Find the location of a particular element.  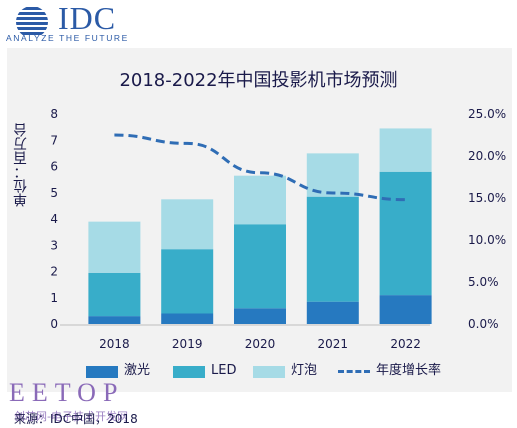

legend: 激光 LED 灯泡 年度增长率 is located at coordinates (258, 372).